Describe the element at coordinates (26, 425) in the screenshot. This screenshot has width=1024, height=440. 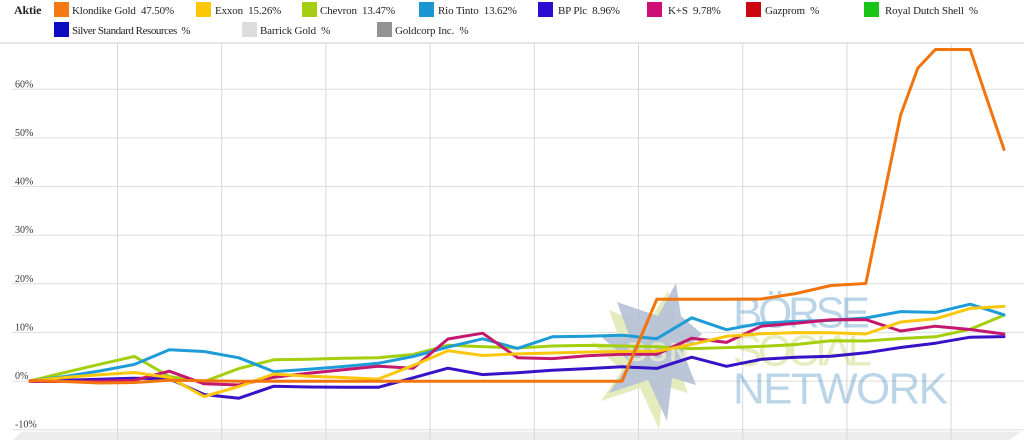
I see `svg-text: -10%` at that location.